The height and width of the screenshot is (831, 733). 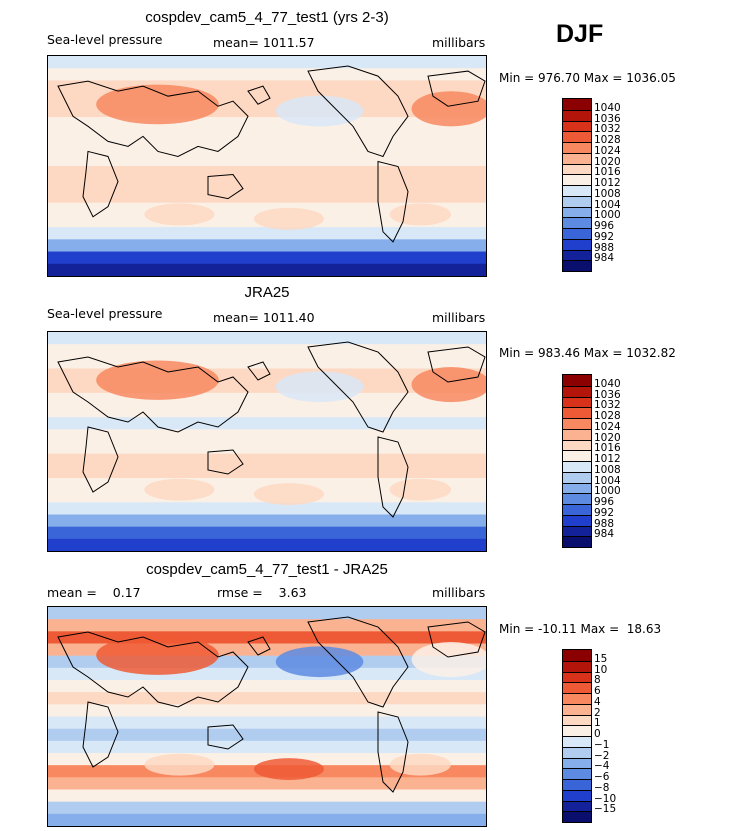 What do you see at coordinates (601, 658) in the screenshot?
I see `colorbar-tick-label: 15` at bounding box center [601, 658].